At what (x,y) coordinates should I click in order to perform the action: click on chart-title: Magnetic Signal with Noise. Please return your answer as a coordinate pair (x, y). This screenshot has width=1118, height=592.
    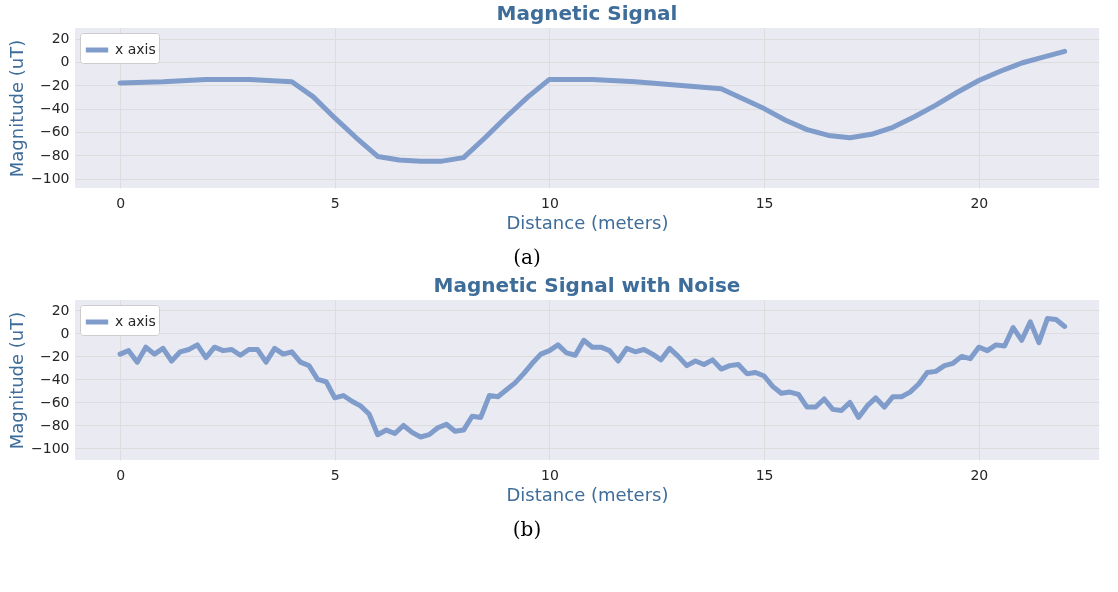
    Looking at the image, I should click on (587, 285).